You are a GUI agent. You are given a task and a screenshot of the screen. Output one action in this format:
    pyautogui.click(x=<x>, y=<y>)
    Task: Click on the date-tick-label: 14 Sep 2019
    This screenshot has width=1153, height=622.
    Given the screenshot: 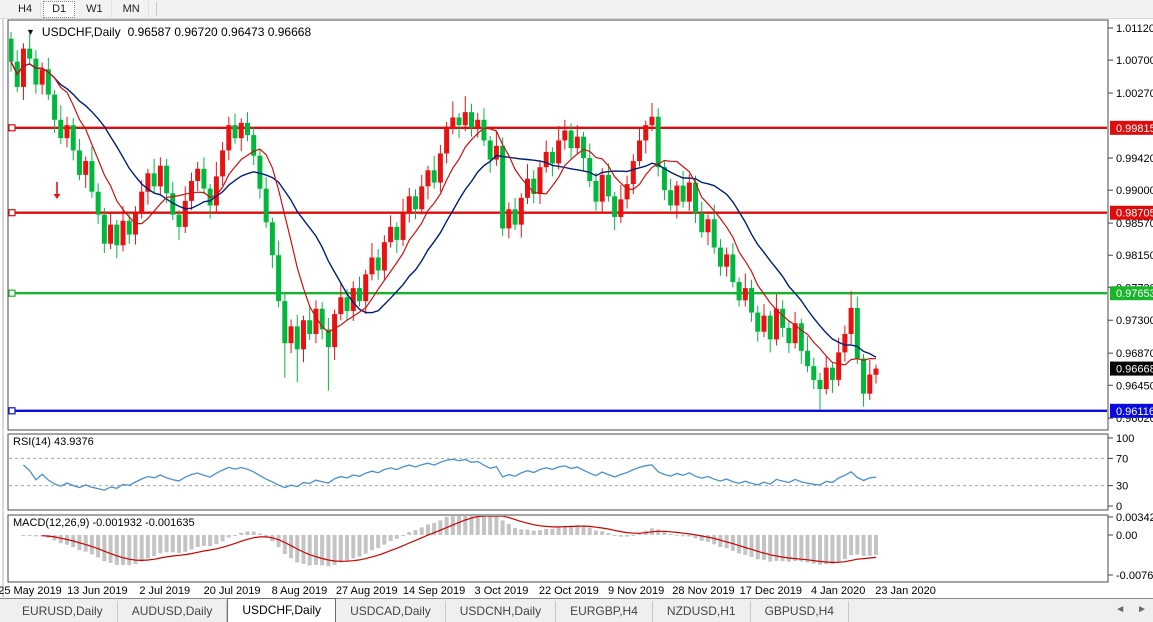 What is the action you would take?
    pyautogui.click(x=434, y=591)
    